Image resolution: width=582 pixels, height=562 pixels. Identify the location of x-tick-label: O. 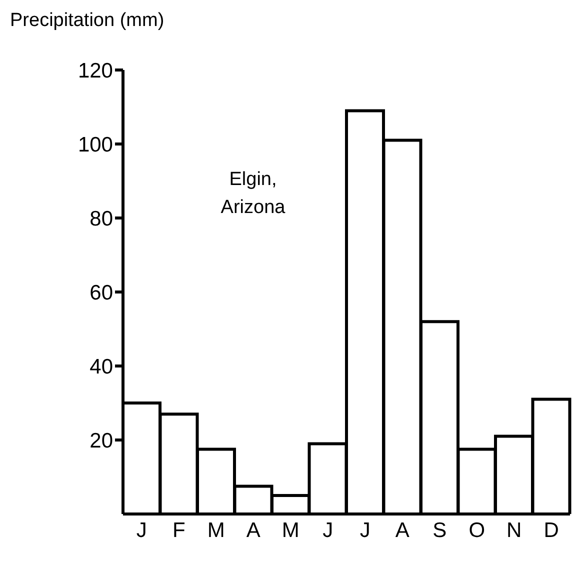
(477, 530).